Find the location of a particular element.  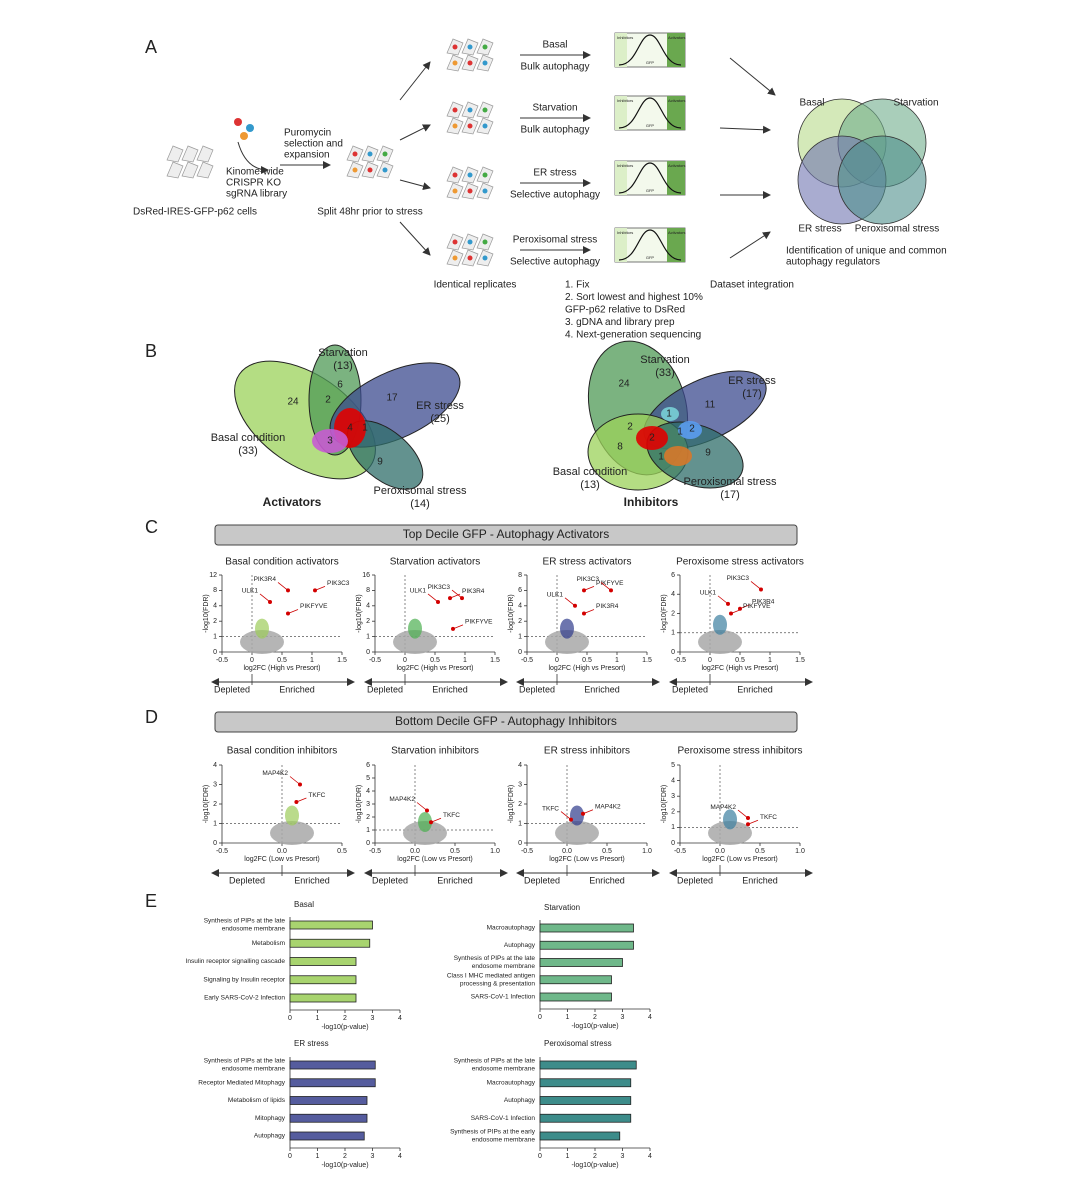

x-tick-label: 4 is located at coordinates (400, 1156).